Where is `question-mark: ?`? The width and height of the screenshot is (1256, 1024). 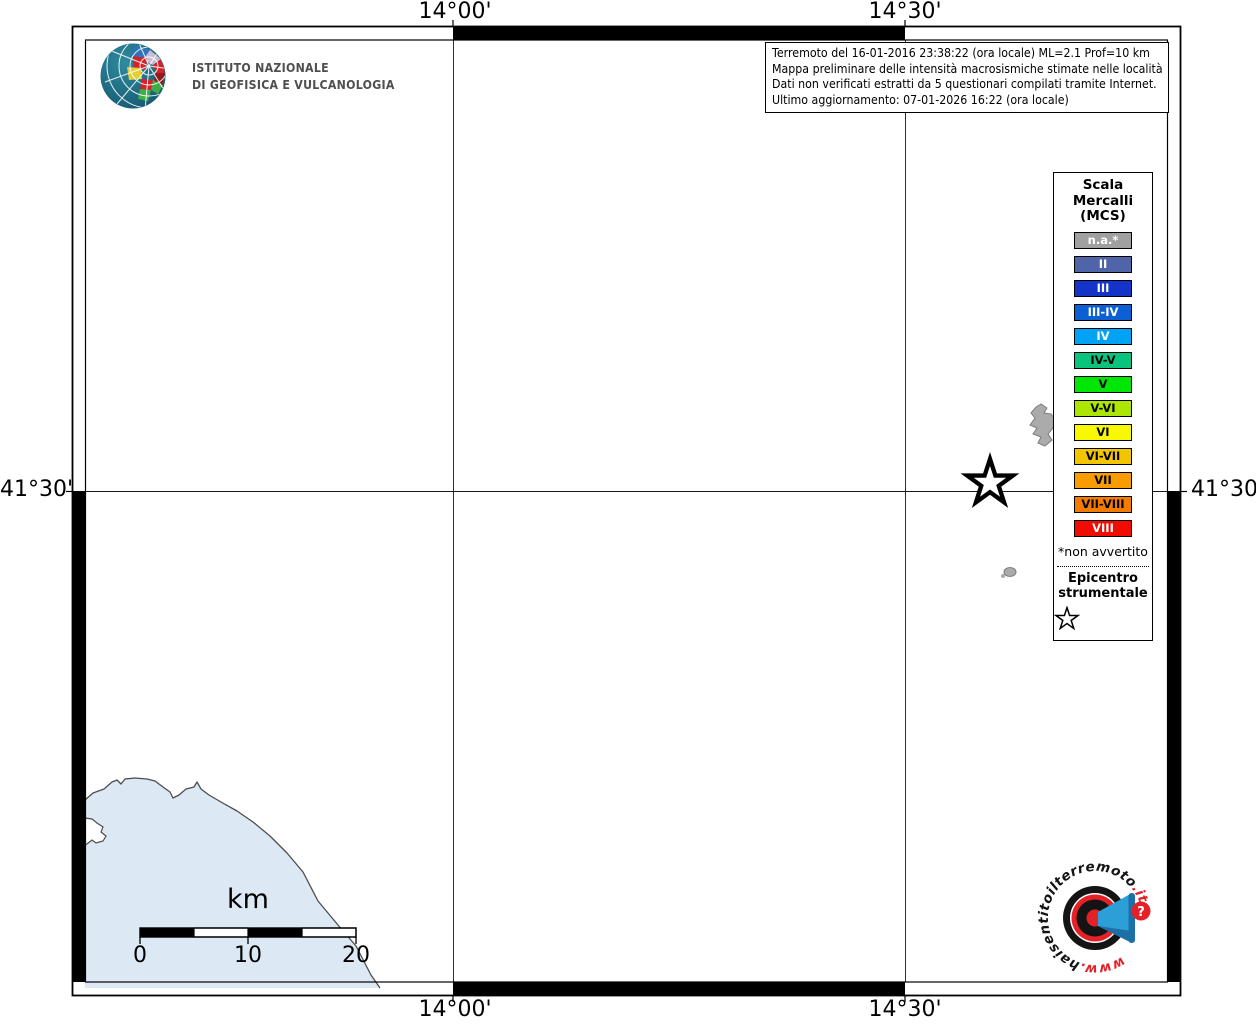 question-mark: ? is located at coordinates (1141, 912).